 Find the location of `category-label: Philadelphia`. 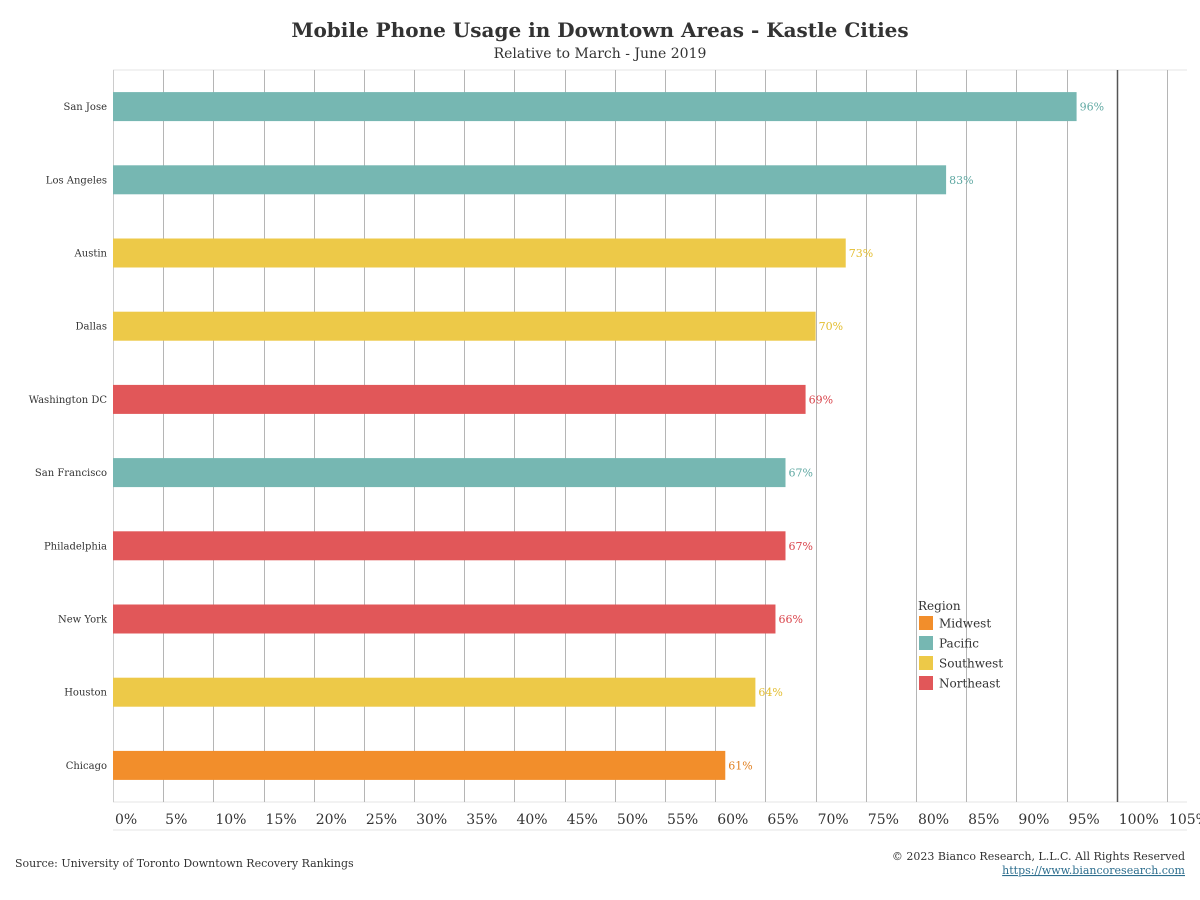

category-label: Philadelphia is located at coordinates (75, 546).